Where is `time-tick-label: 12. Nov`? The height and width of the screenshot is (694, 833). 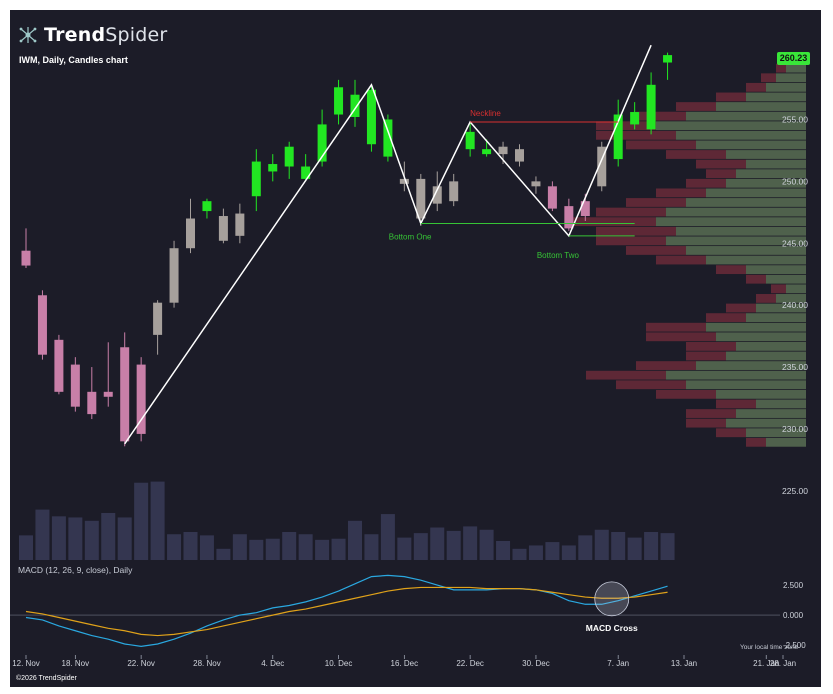
time-tick-label: 12. Nov is located at coordinates (26, 663).